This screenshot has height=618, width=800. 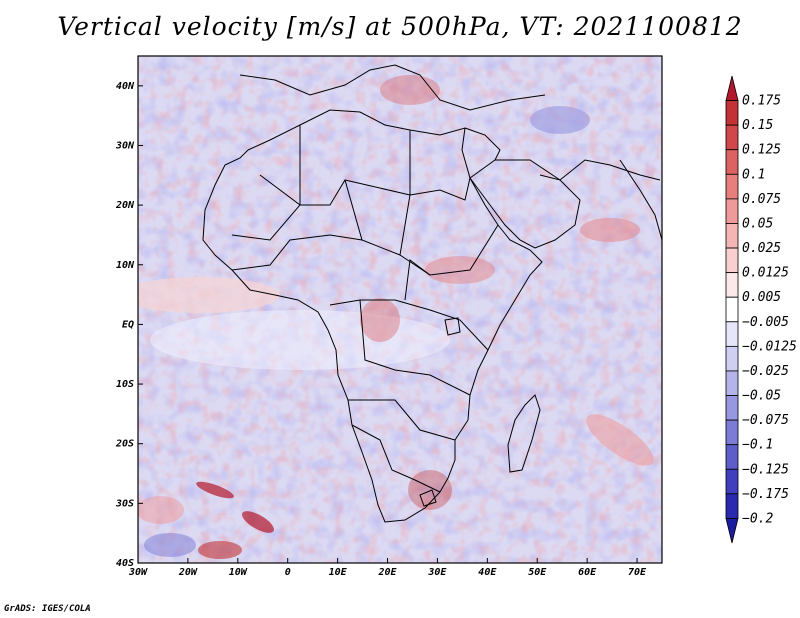 I want to click on colorbar-label: 0.15, so click(x=757, y=125).